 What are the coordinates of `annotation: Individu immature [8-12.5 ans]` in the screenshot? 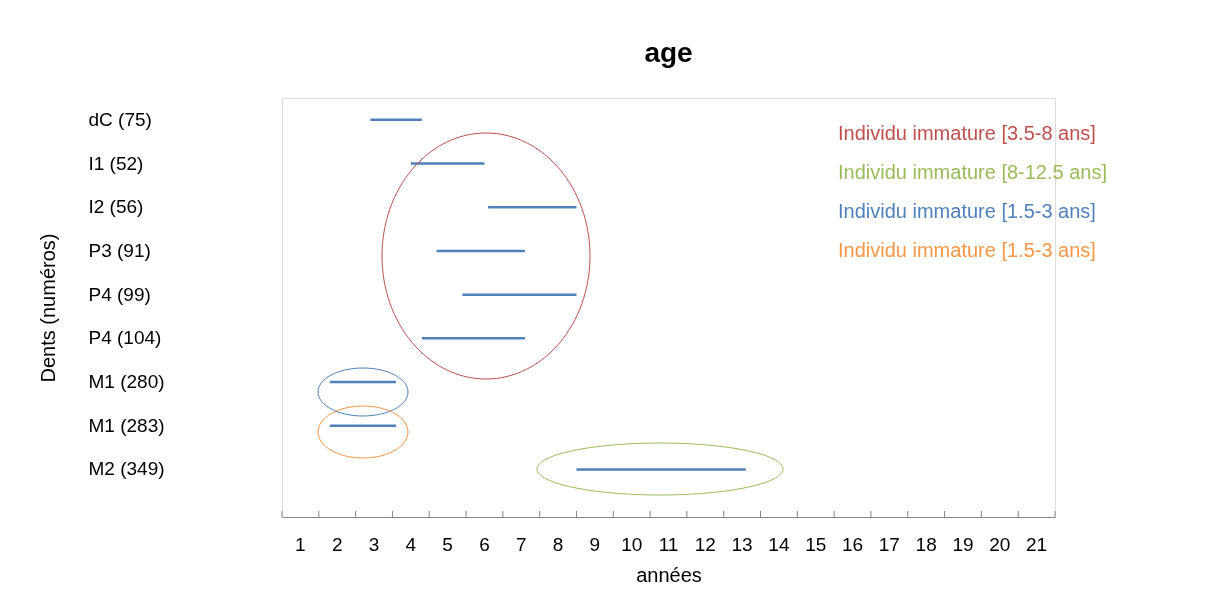 It's located at (973, 172).